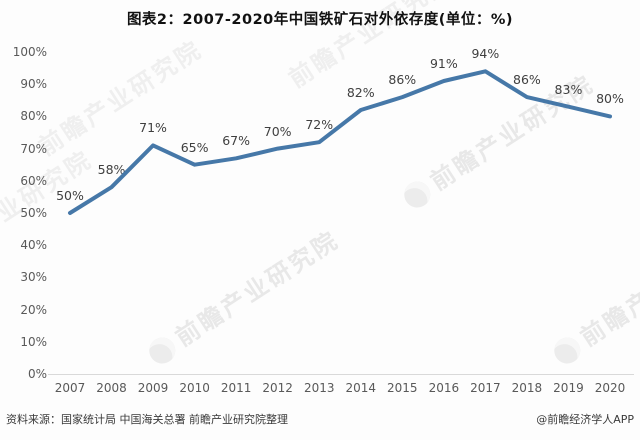  I want to click on y-axis-tick-label: 20%, so click(33, 309).